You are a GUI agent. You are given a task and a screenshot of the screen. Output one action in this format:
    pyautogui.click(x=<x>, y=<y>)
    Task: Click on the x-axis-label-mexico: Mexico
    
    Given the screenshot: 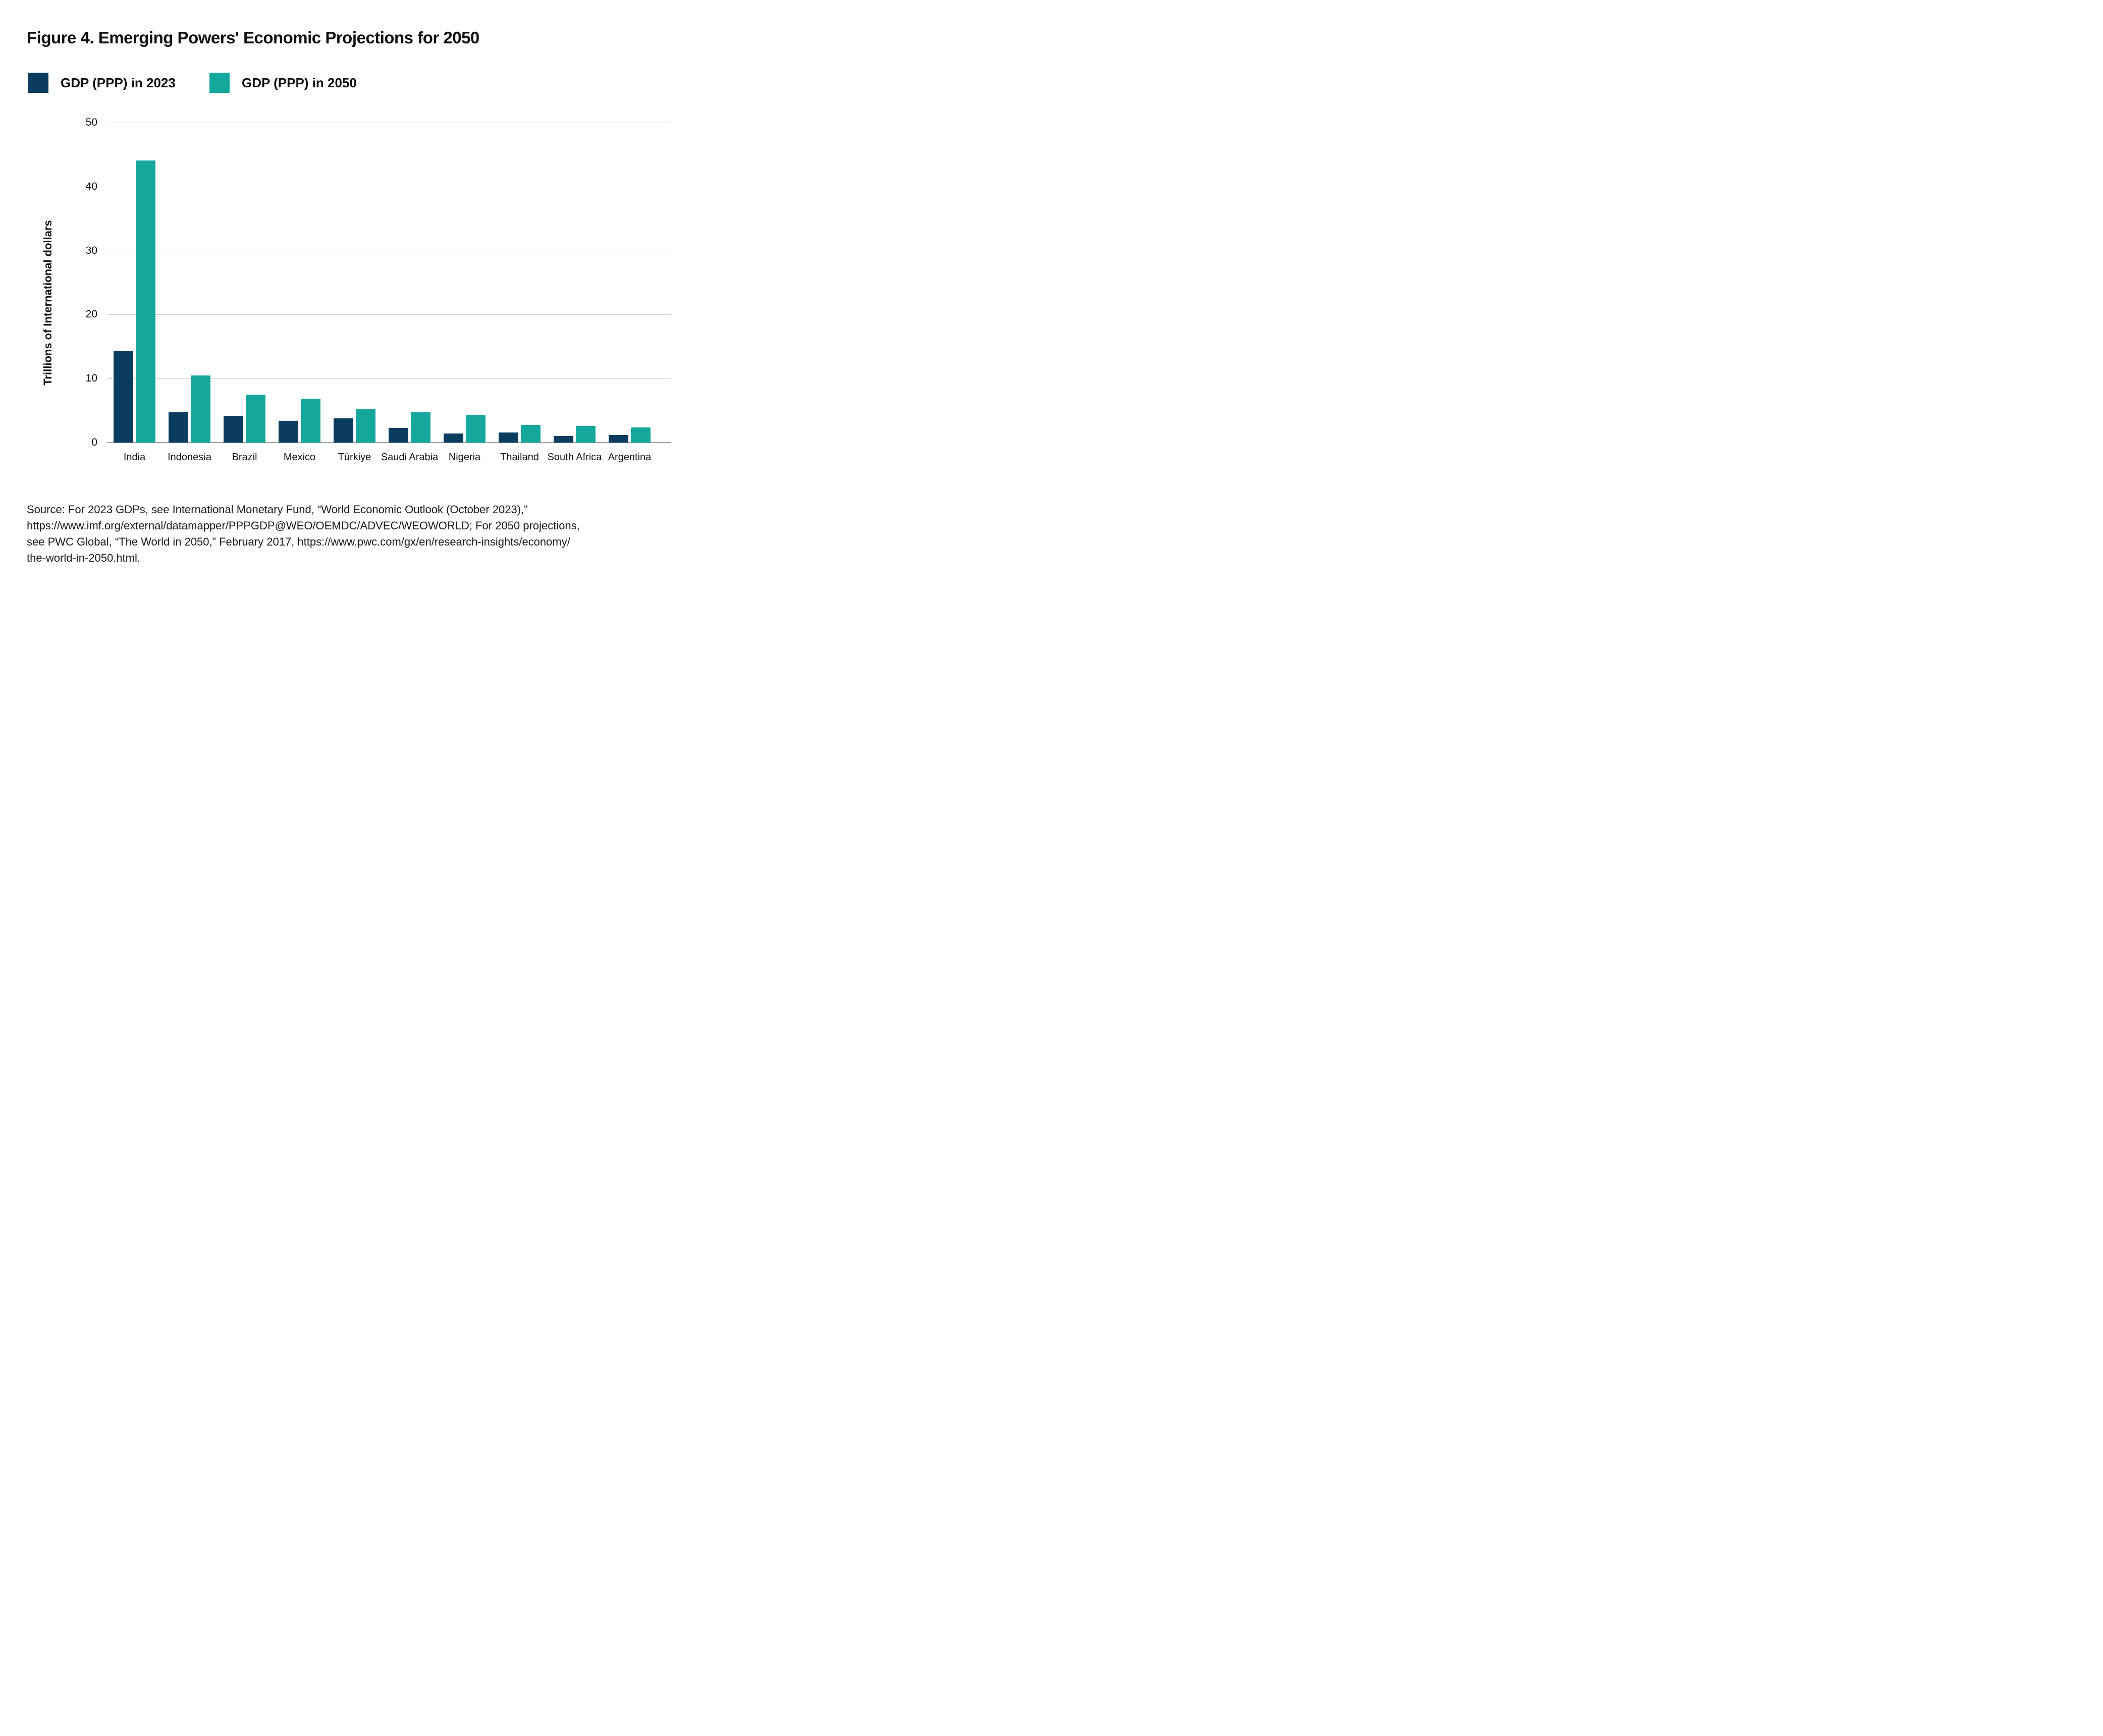 What is the action you would take?
    pyautogui.click(x=299, y=457)
    